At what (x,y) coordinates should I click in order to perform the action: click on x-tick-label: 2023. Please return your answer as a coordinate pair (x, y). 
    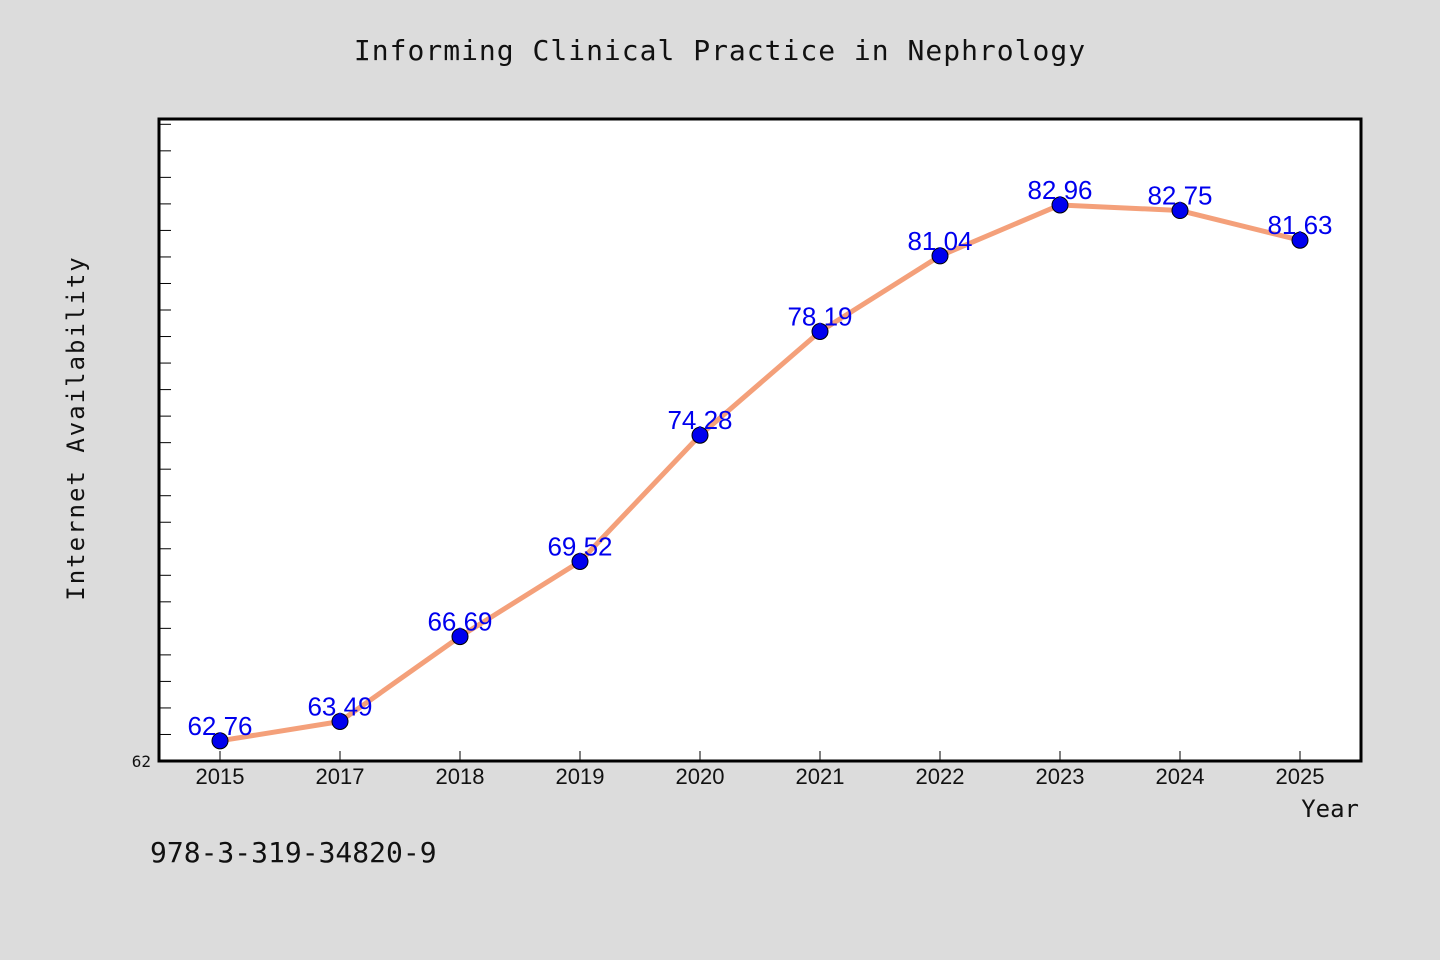
    Looking at the image, I should click on (1060, 776).